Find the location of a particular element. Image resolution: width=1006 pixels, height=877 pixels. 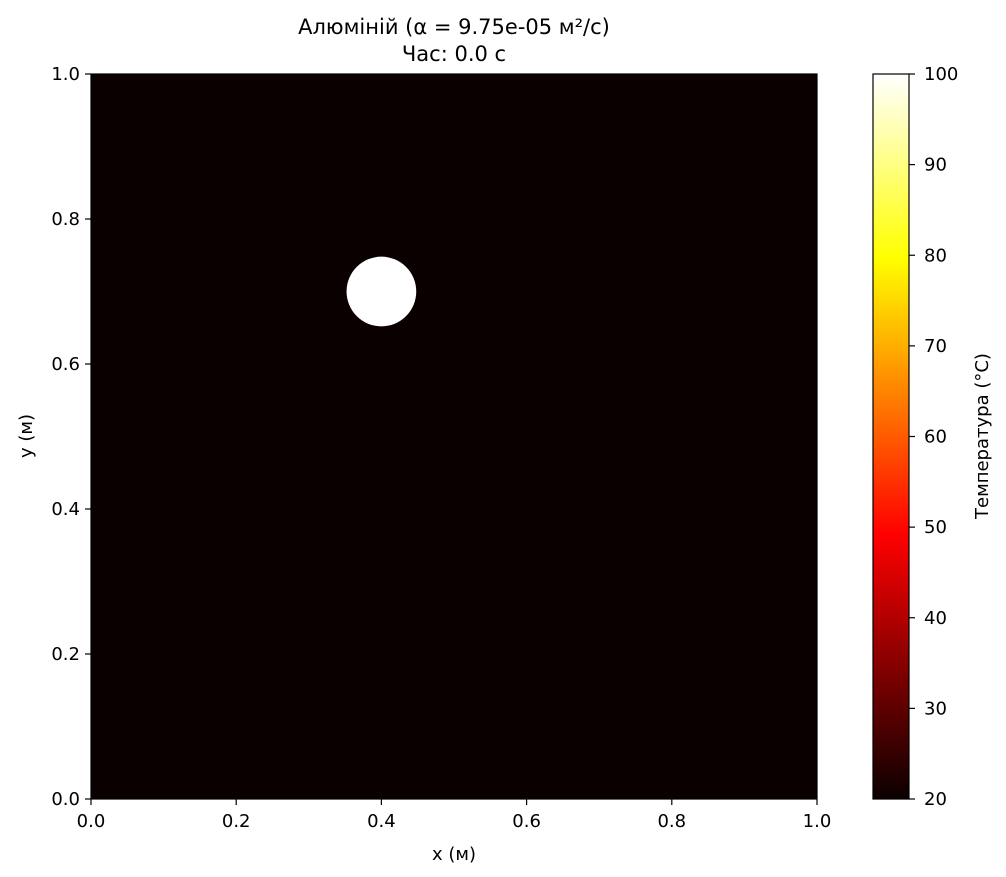

x-tick-label: 1.0 is located at coordinates (817, 821).